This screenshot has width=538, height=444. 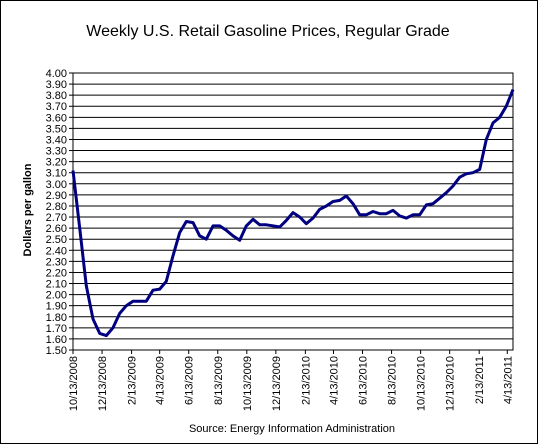 I want to click on x-tick-label: 4/13/2011, so click(x=508, y=380).